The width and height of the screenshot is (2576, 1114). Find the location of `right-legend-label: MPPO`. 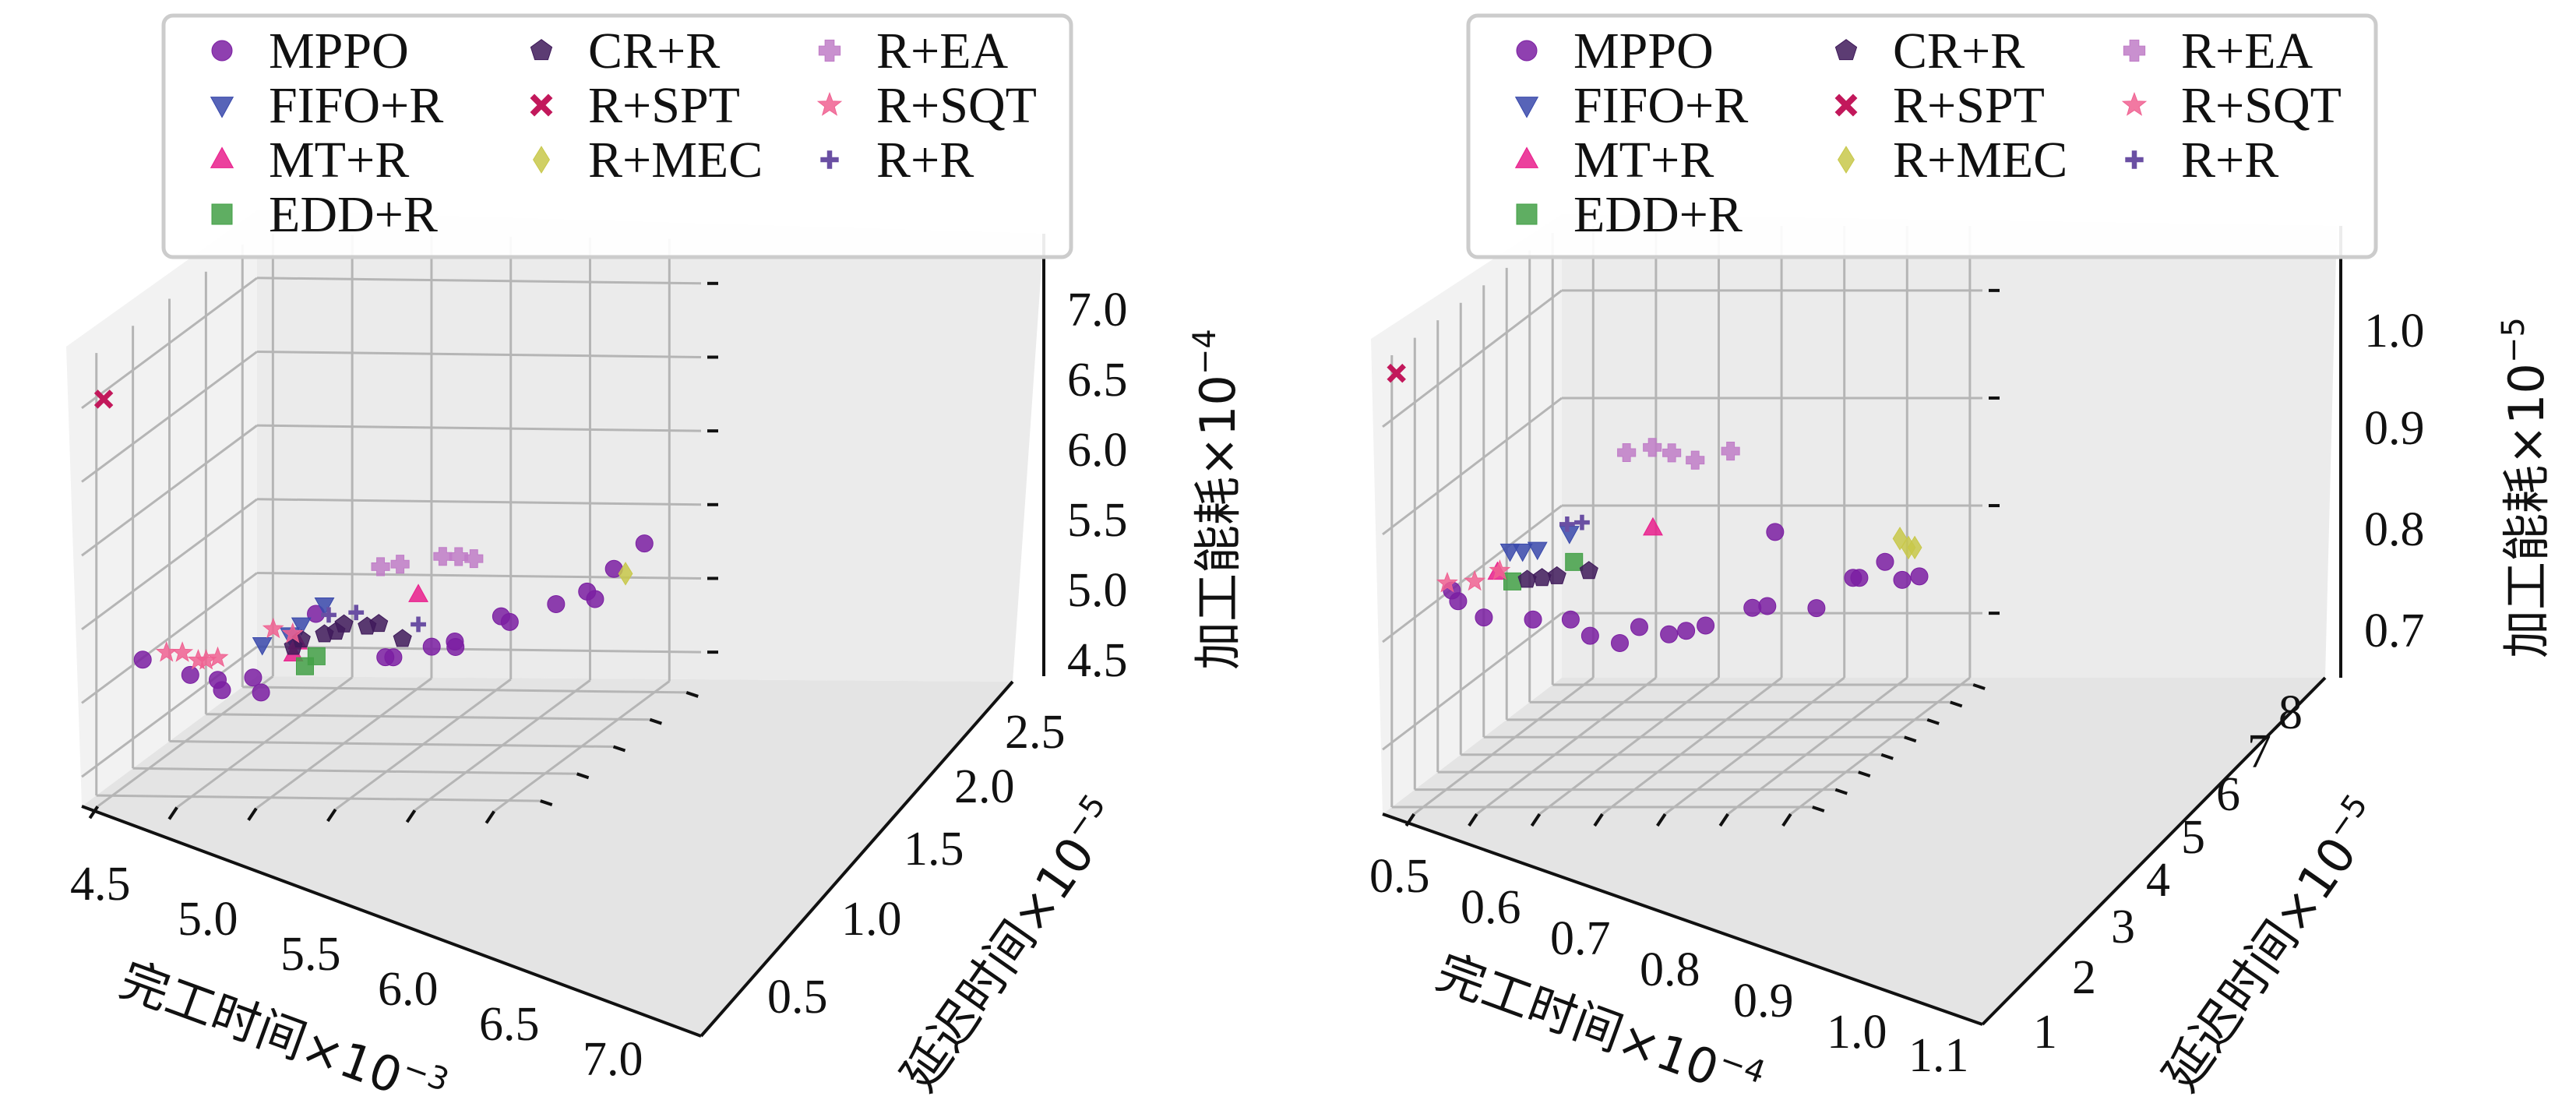

right-legend-label: MPPO is located at coordinates (1644, 51).